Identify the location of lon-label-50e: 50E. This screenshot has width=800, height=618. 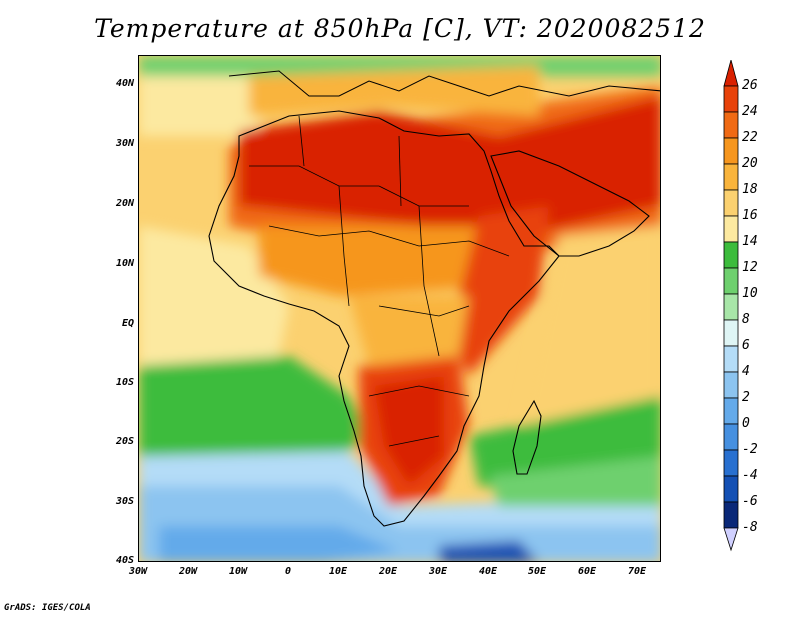
(537, 571).